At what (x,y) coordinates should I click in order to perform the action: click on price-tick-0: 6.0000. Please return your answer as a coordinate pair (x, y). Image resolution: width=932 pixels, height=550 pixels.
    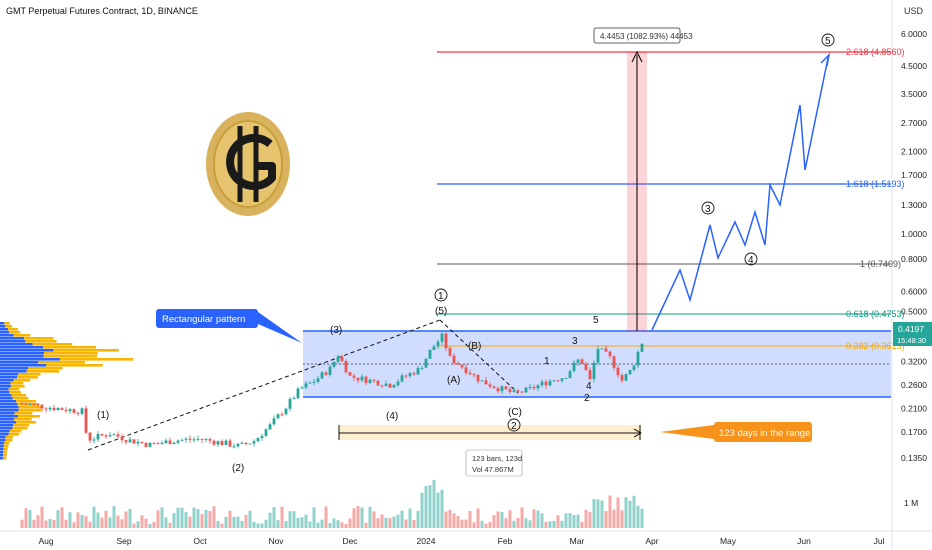
    Looking at the image, I should click on (914, 34).